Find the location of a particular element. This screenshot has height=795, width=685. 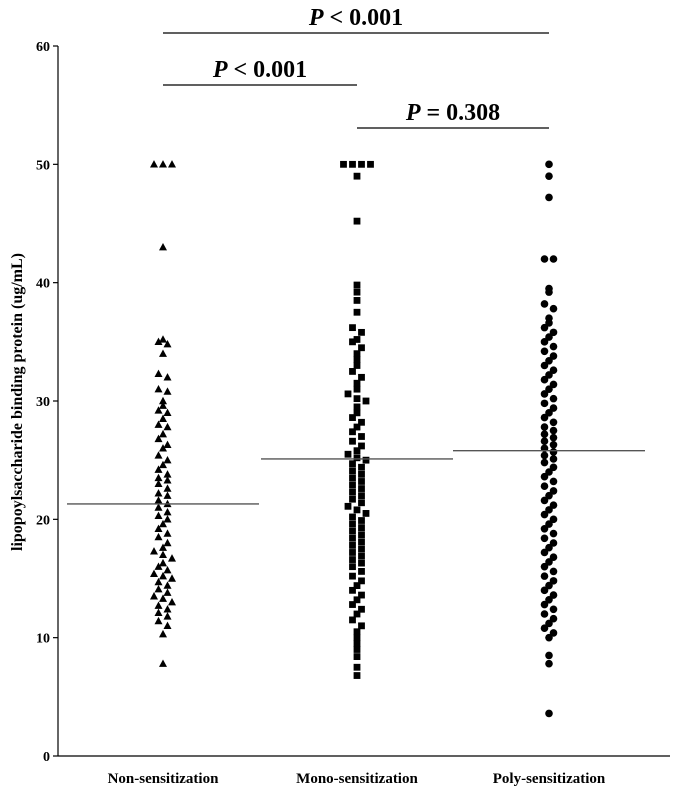

p-value-label: P = 0.308 is located at coordinates (452, 113).